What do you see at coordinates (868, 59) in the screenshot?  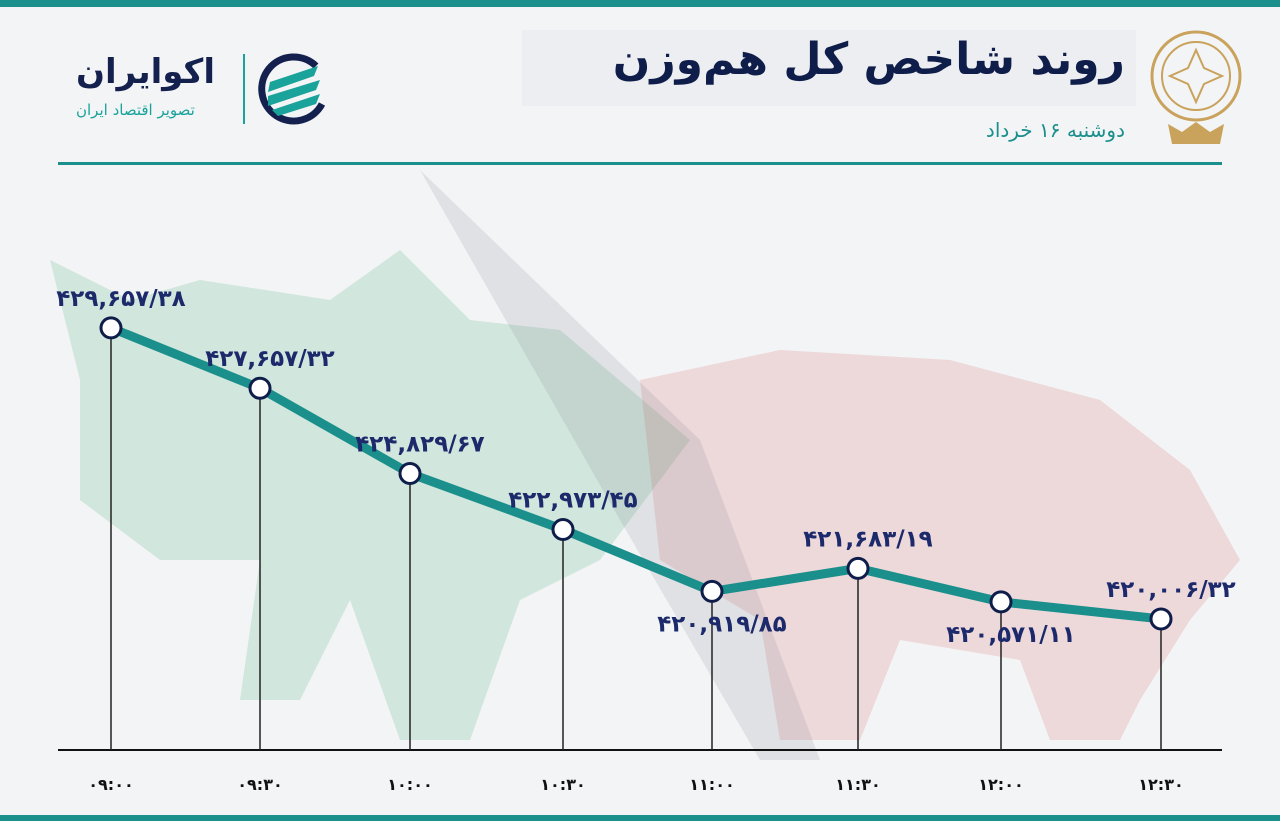 I see `page-title: روند شاخص کل هم‌وزن` at bounding box center [868, 59].